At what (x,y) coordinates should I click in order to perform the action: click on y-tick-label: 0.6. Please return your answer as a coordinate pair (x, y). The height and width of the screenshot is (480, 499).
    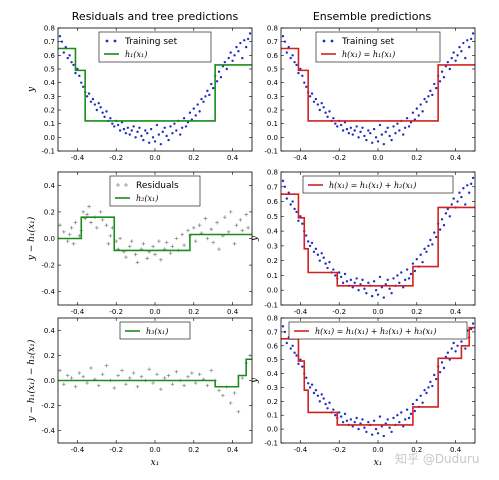
    Looking at the image, I should click on (50, 56).